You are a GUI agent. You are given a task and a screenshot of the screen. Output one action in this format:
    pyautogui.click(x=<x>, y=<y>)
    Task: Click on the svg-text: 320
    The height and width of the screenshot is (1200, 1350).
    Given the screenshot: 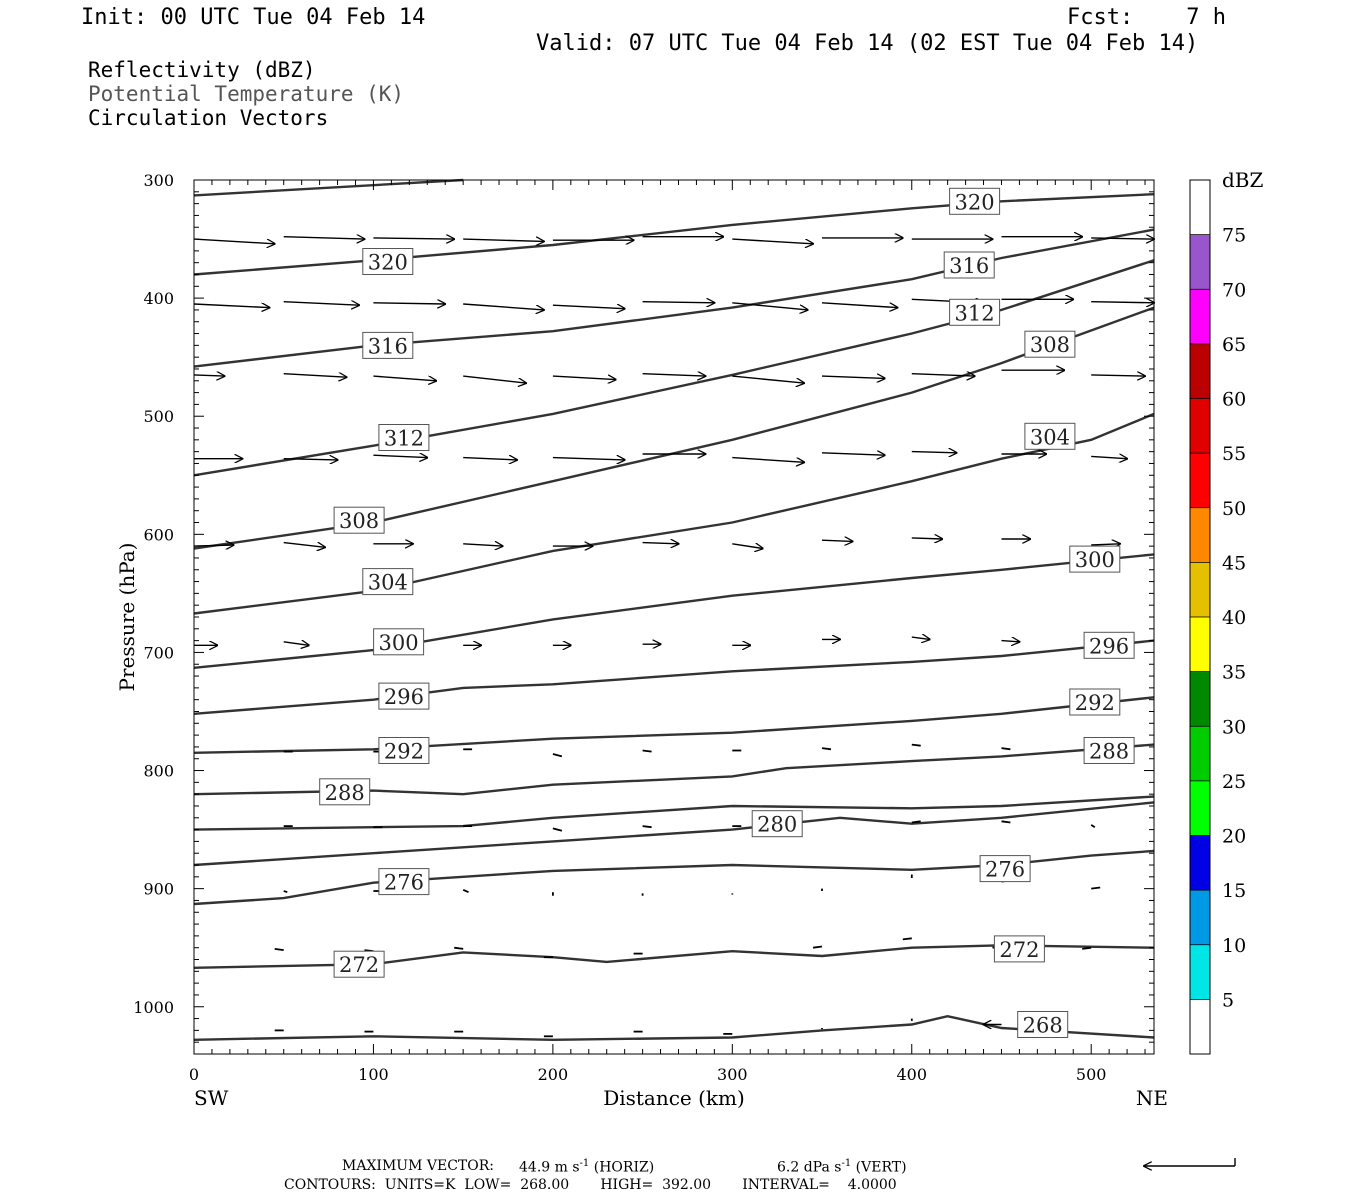 What is the action you would take?
    pyautogui.click(x=388, y=263)
    